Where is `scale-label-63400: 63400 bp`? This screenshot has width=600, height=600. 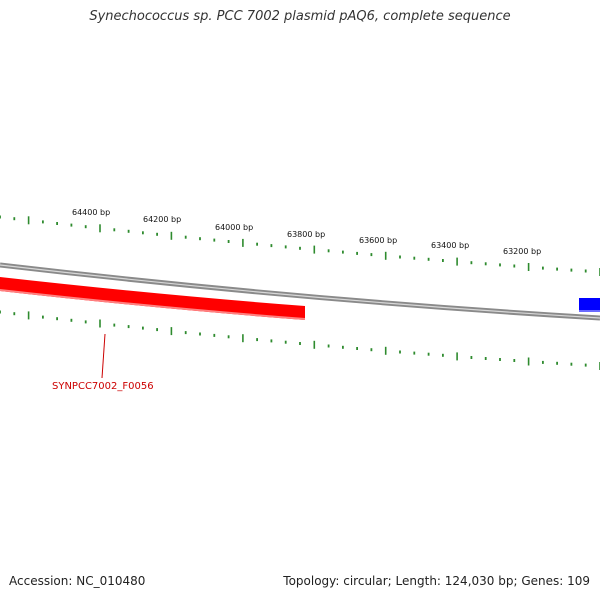 scale-label-63400: 63400 bp is located at coordinates (450, 245).